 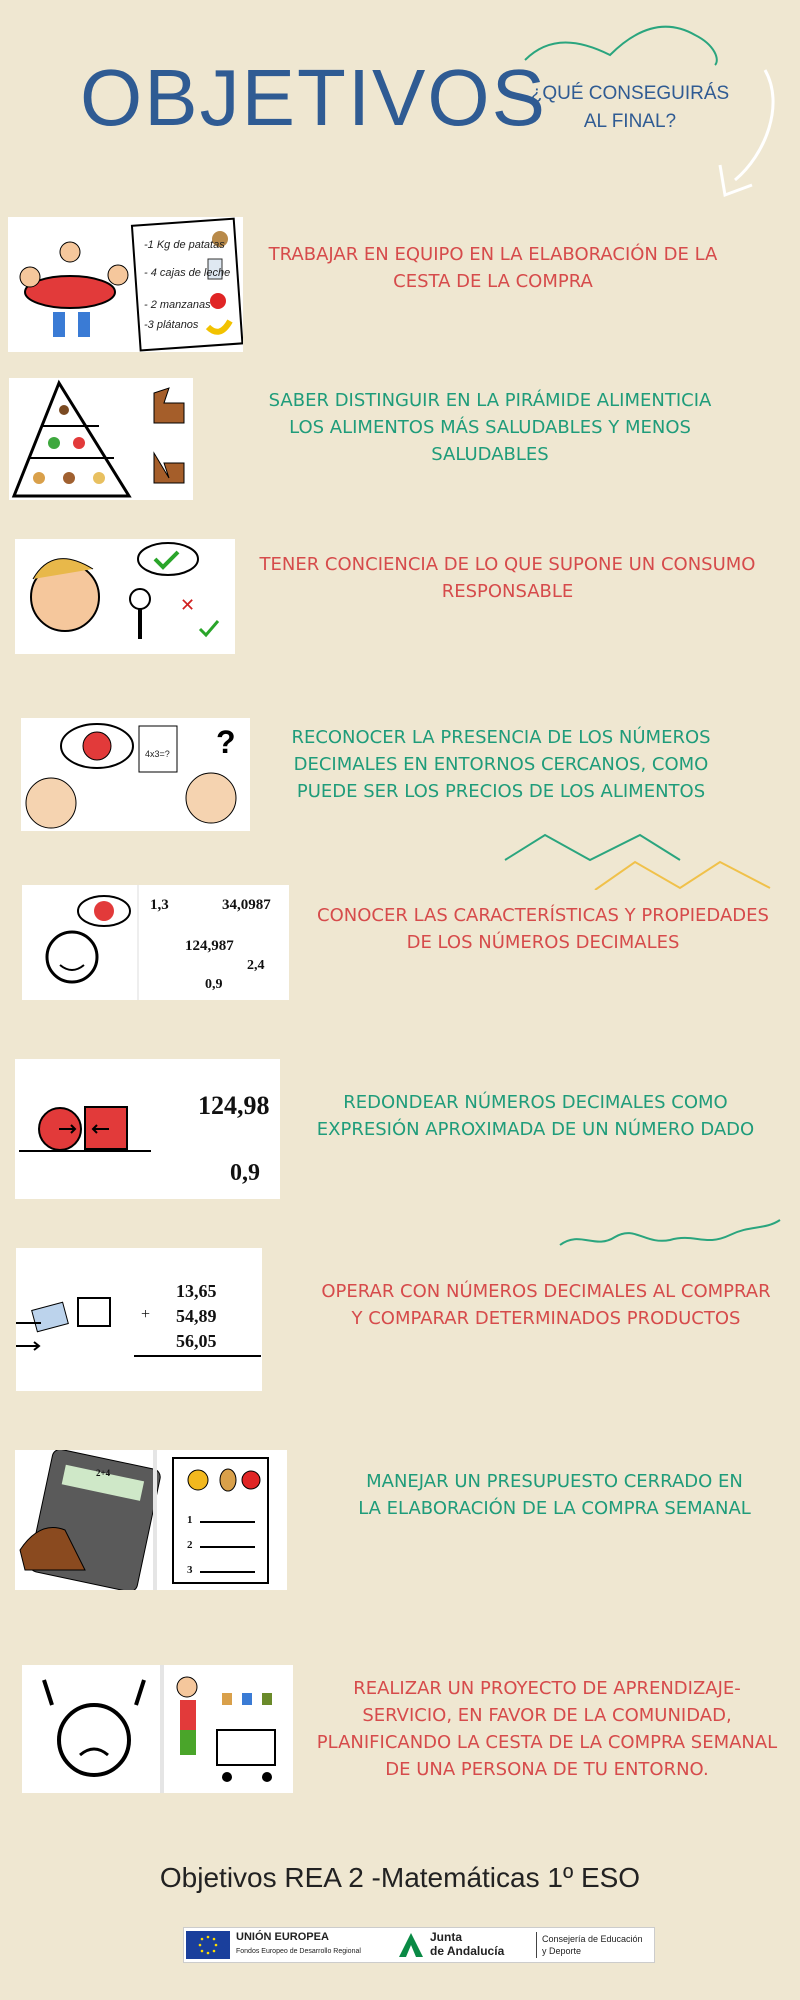 I want to click on operand-number: 54,89, so click(x=196, y=1316).